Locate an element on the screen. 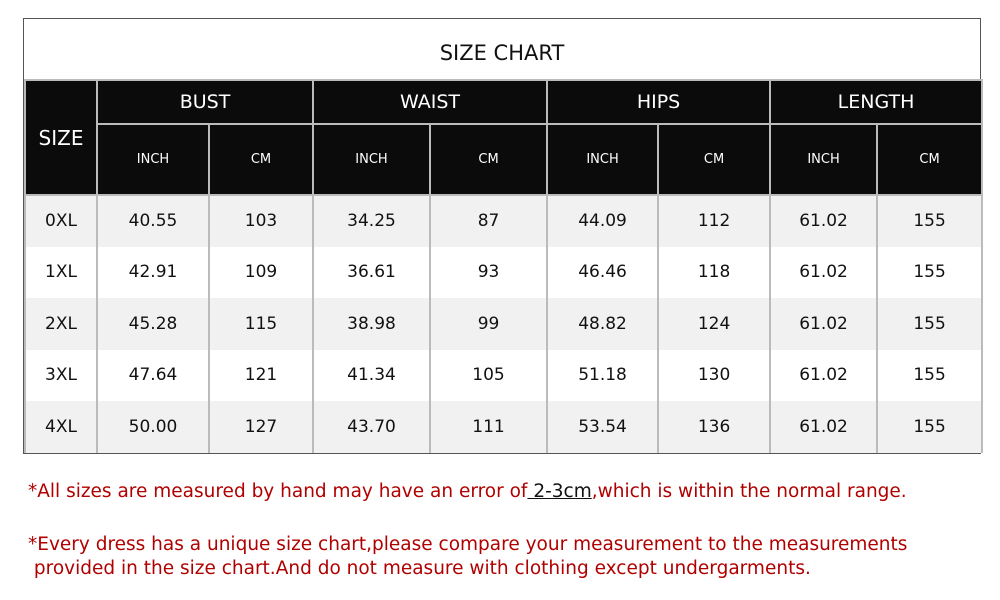 This screenshot has width=1000, height=600. table-row: 4XL 50.00 127 43.70 111 53.54 136 61.02 155 is located at coordinates (504, 427).